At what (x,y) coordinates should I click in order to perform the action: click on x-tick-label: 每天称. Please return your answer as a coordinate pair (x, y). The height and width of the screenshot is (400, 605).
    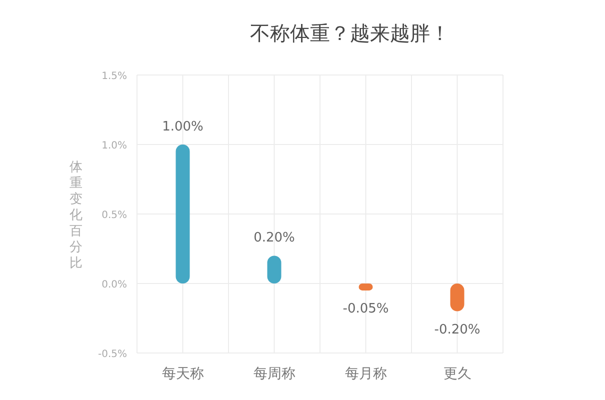
    Looking at the image, I should click on (183, 374).